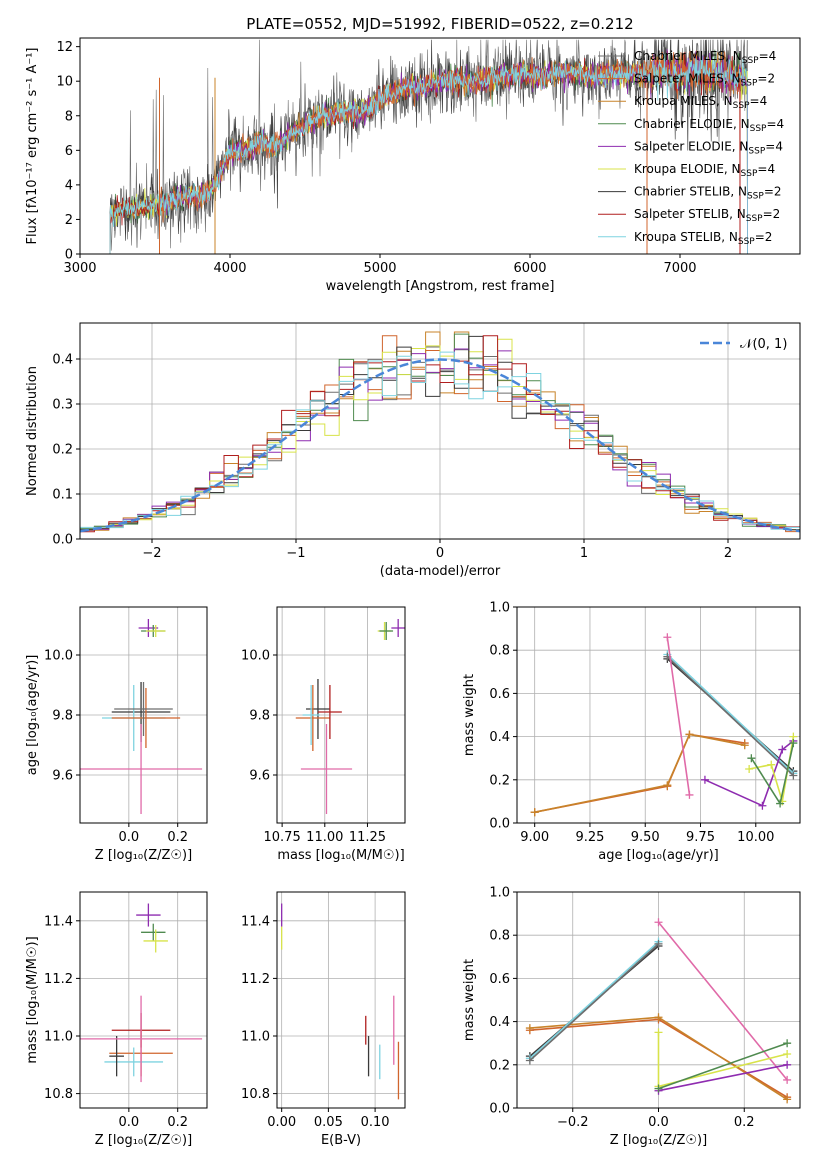 The width and height of the screenshot is (819, 1170). I want to click on tick-label-x: 11.25, so click(367, 837).